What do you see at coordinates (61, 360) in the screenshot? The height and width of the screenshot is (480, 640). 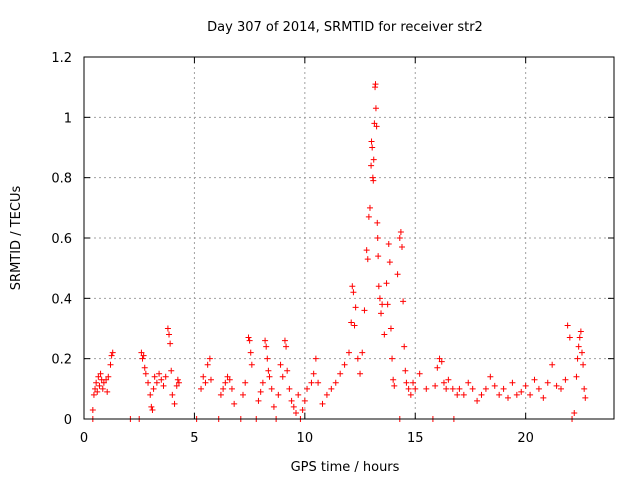 I see `y-tick-label: 0.2` at bounding box center [61, 360].